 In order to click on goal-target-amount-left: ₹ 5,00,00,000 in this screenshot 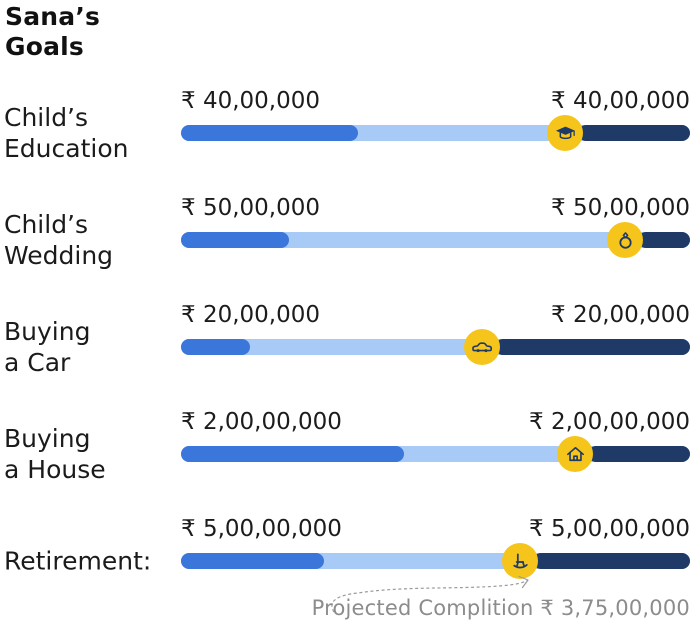, I will do `click(261, 529)`.